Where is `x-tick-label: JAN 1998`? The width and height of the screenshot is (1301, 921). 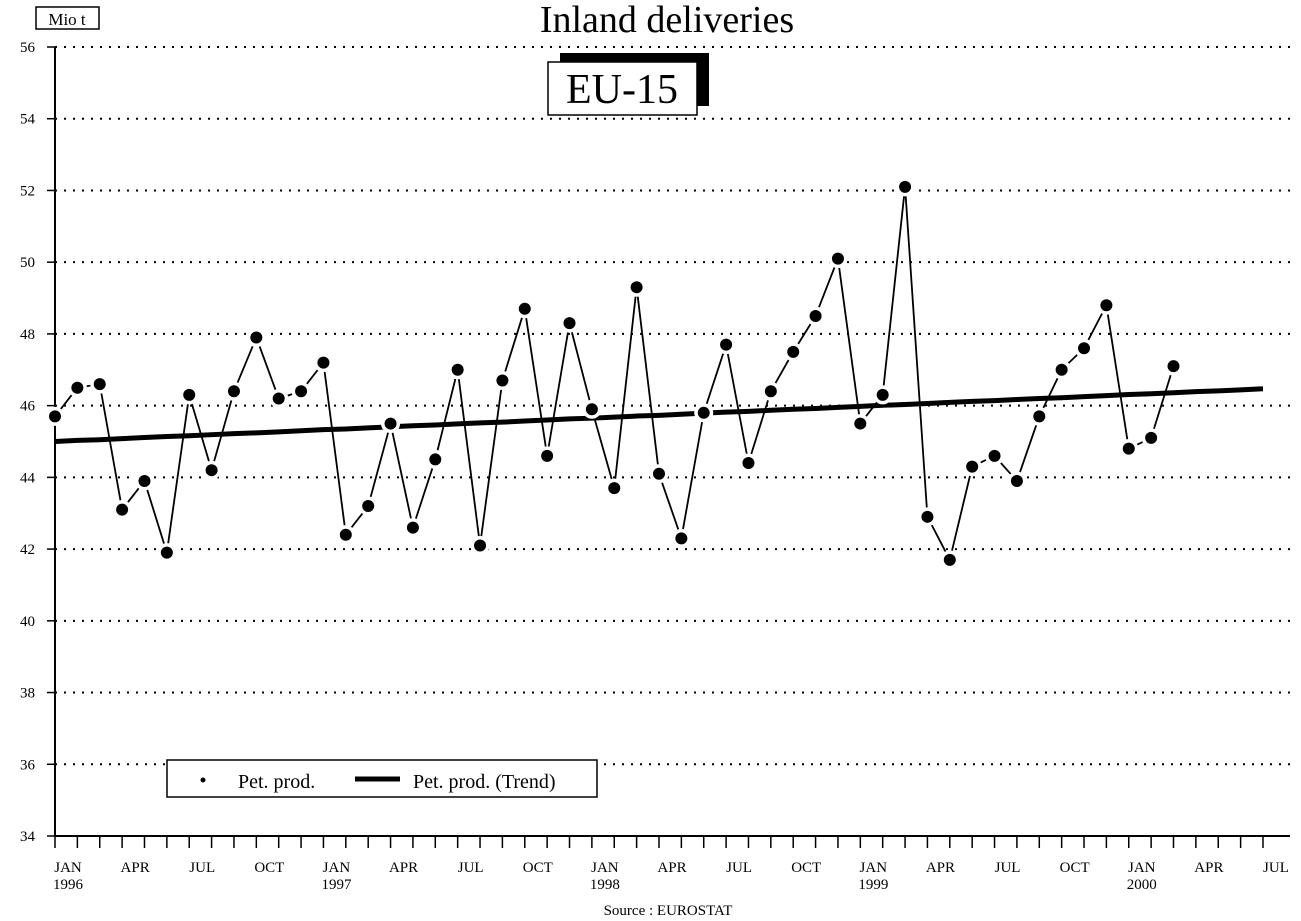
x-tick-label: JAN 1998 is located at coordinates (605, 876).